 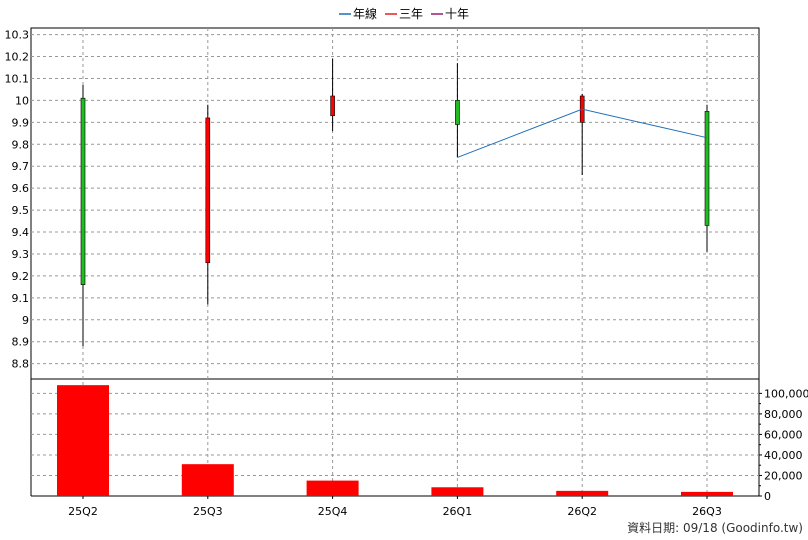 I want to click on x-tick-label: 26Q2, so click(x=582, y=511).